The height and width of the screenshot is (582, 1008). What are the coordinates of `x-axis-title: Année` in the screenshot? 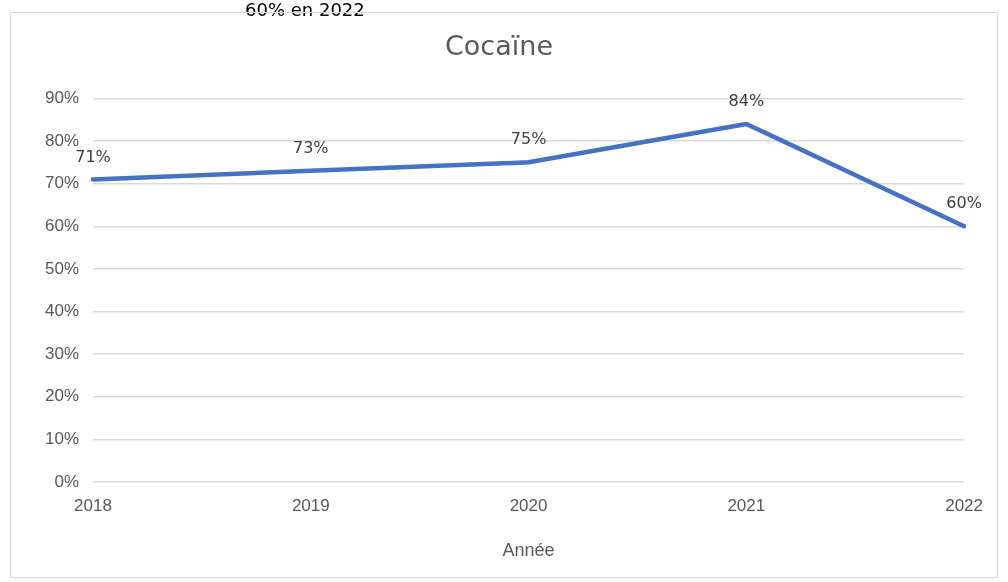 It's located at (528, 550).